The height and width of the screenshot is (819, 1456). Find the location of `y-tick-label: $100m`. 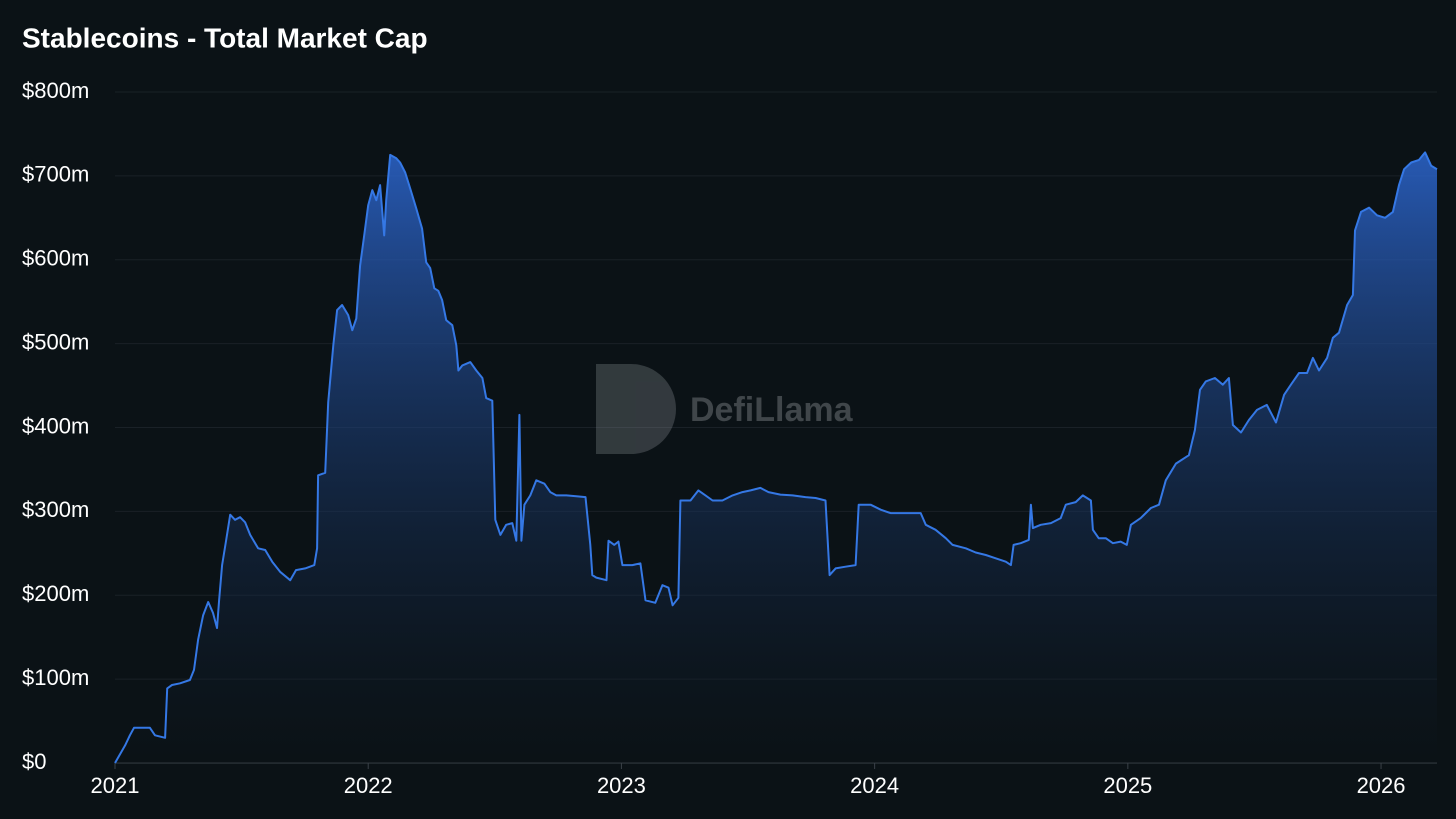

y-tick-label: $100m is located at coordinates (55, 677).